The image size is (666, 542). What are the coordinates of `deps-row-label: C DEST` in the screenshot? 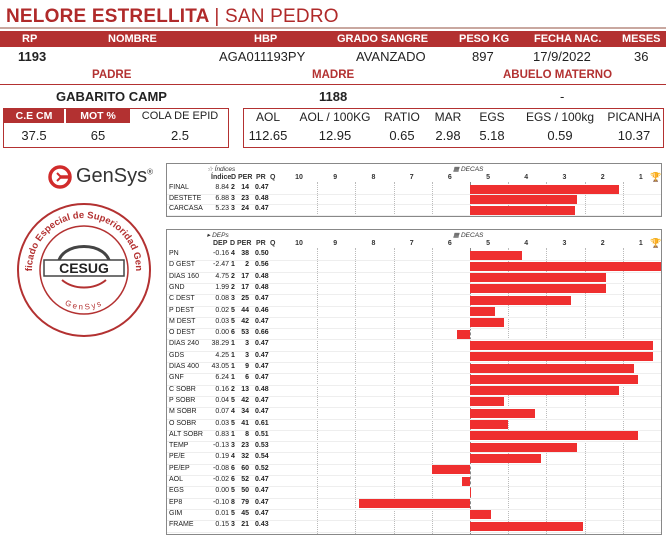 It's located at (182, 299).